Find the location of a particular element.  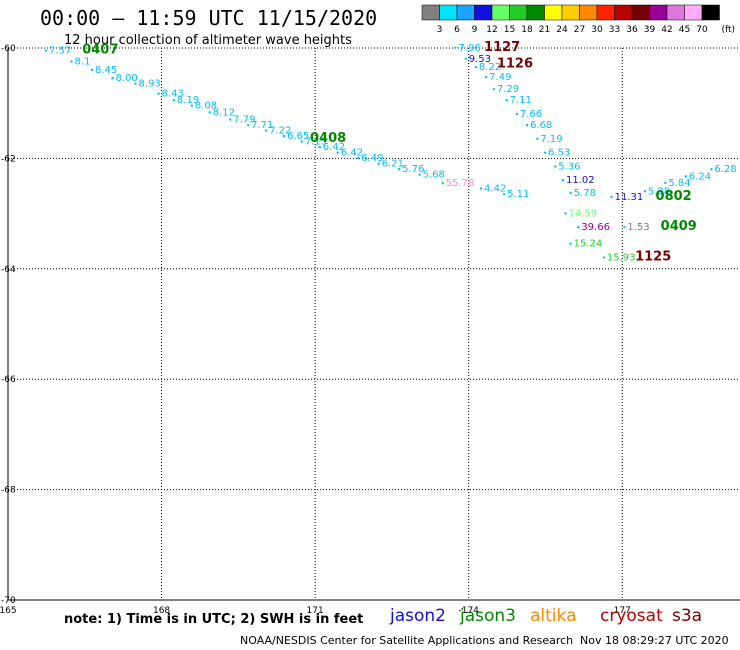

lat-tick-label: -64 is located at coordinates (8, 270).